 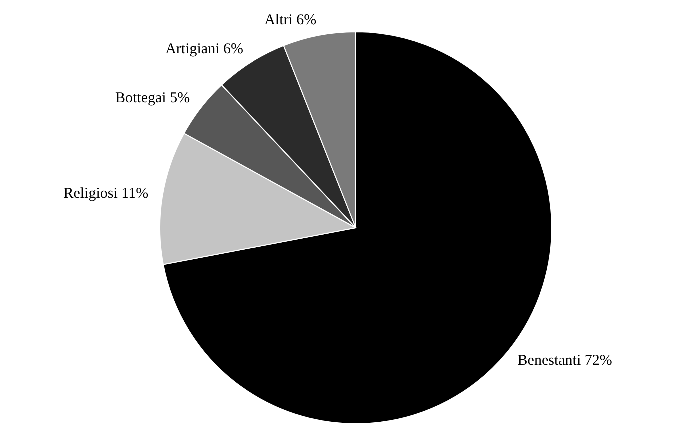 I want to click on slice-label: Altri, so click(x=278, y=21).